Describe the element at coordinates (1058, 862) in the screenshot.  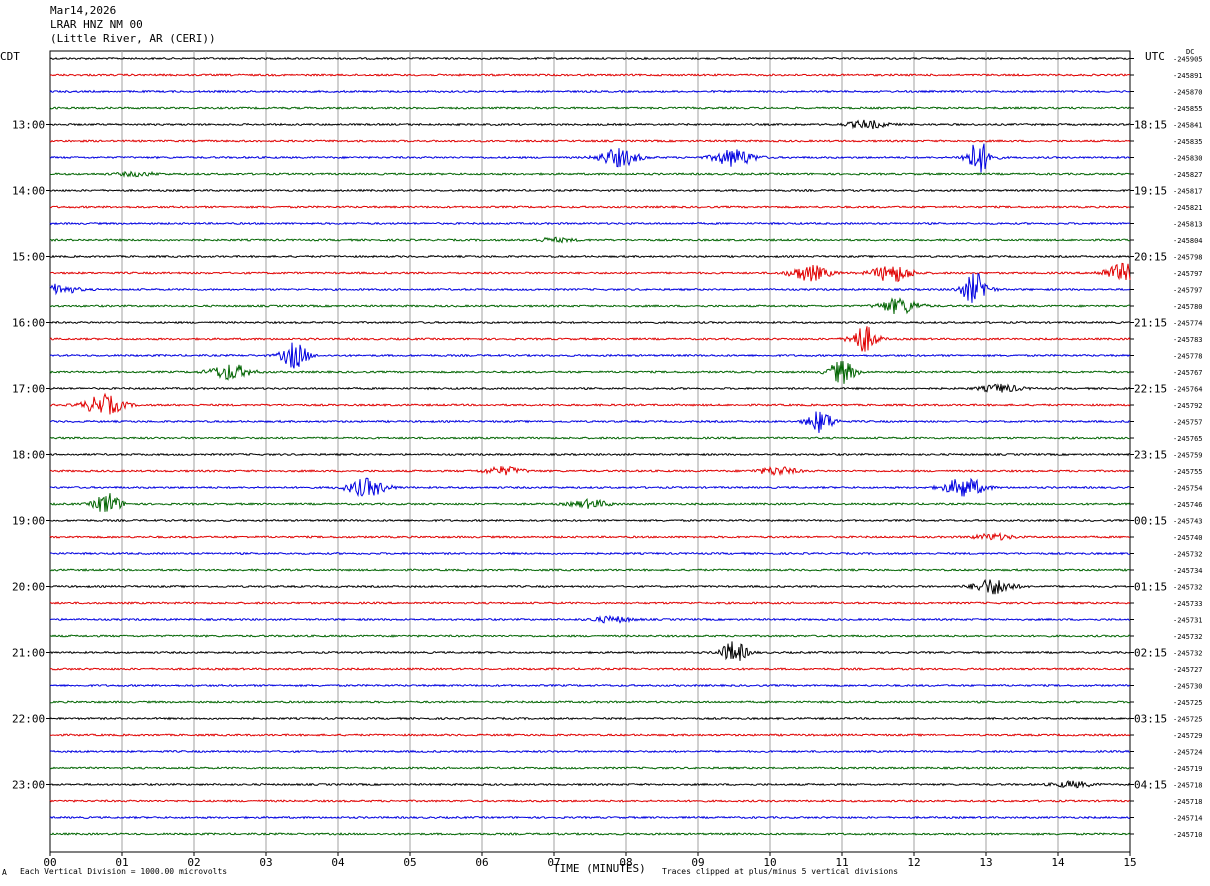
I see `x-tick-label: 14` at that location.